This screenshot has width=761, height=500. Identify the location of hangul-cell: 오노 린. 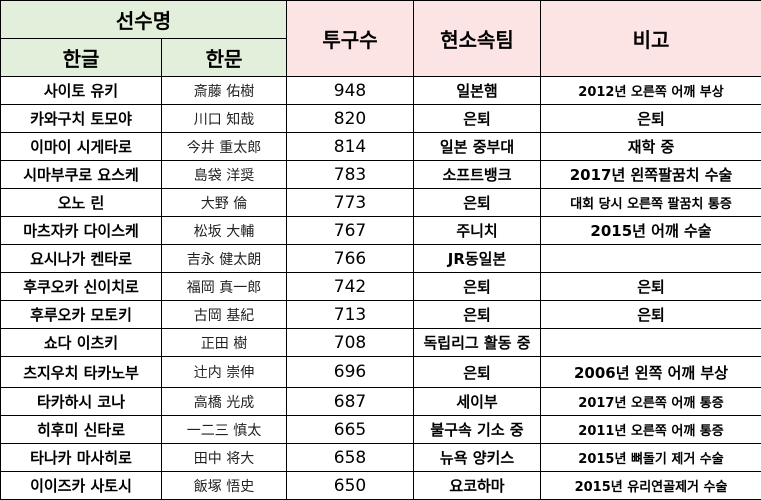
(81, 203).